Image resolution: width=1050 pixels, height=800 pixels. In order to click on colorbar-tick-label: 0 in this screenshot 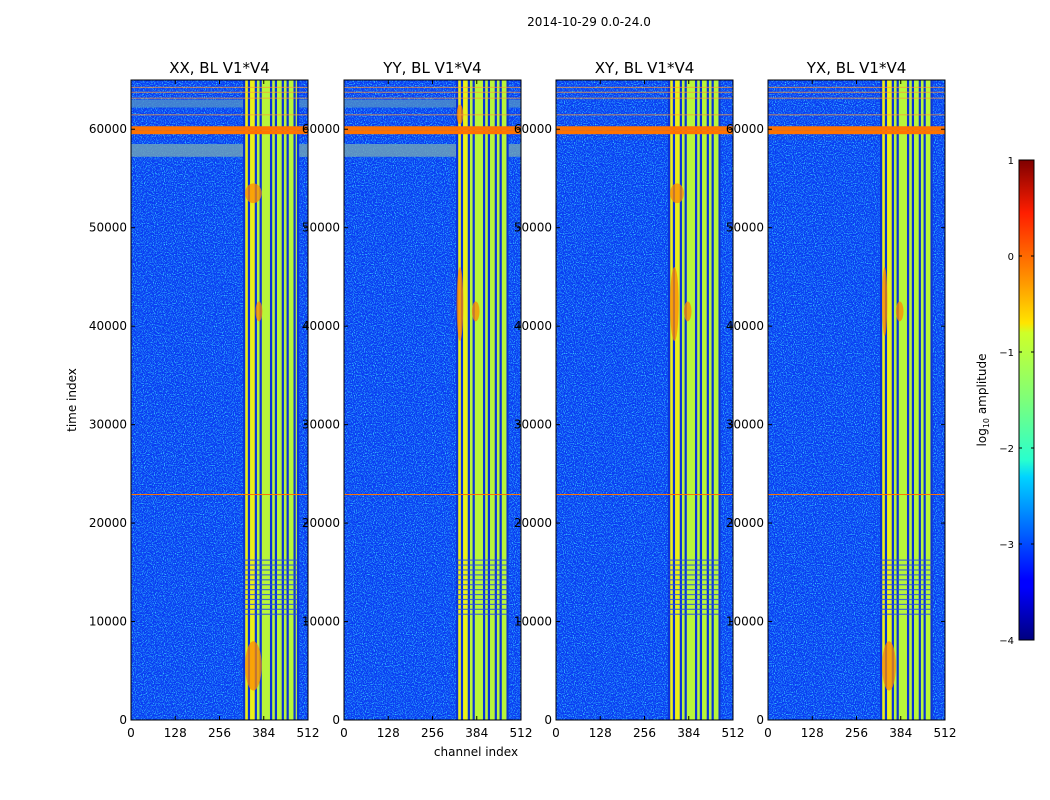, I will do `click(1011, 257)`.